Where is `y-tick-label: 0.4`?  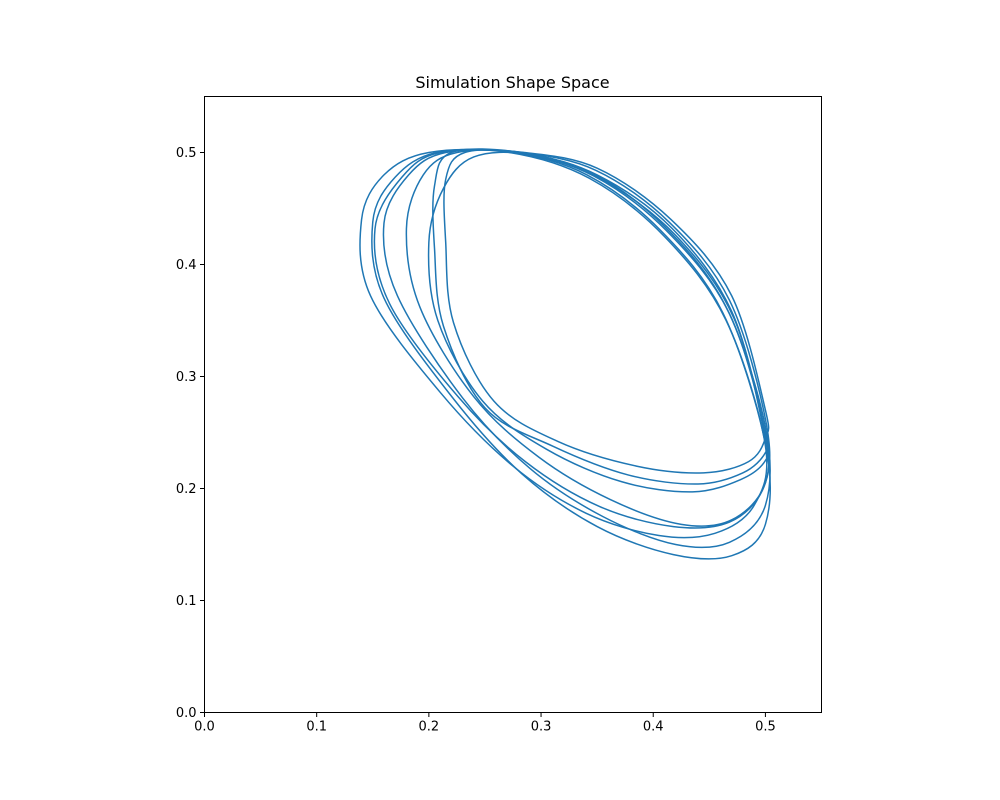 y-tick-label: 0.4 is located at coordinates (186, 265).